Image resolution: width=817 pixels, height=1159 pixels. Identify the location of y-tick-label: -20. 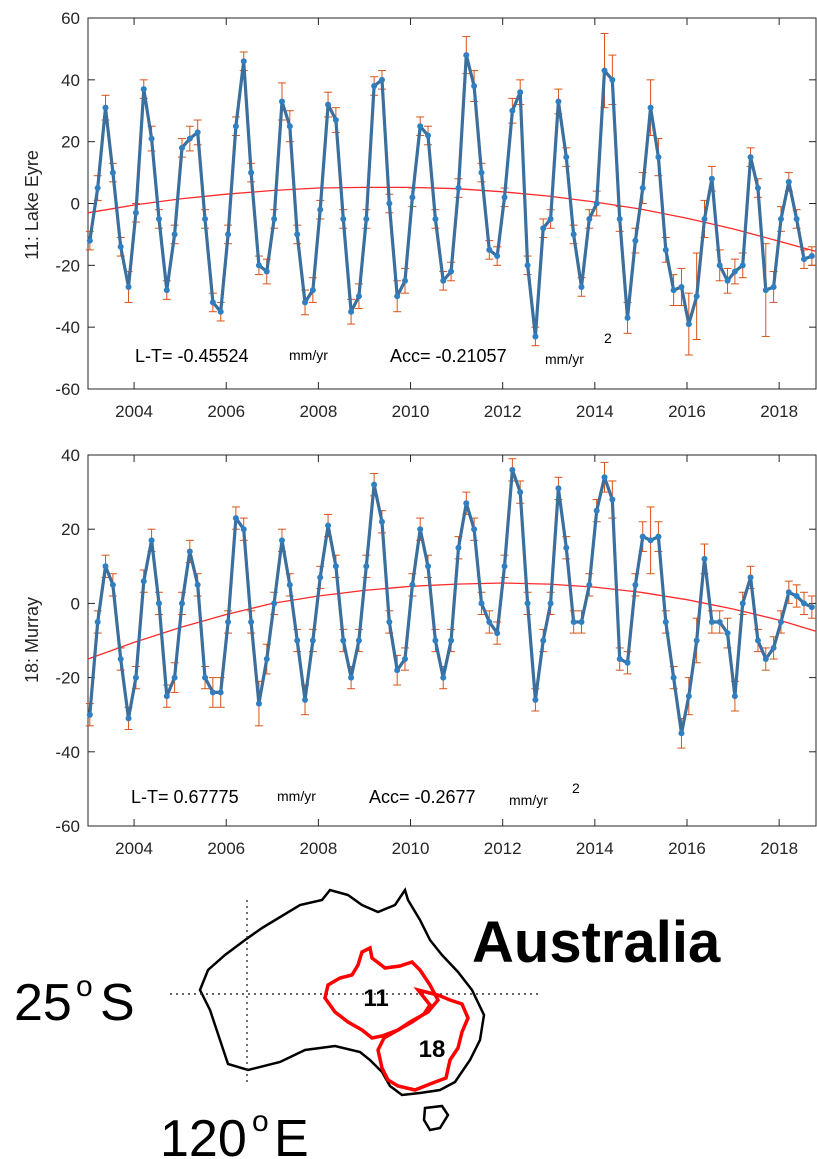
(67, 678).